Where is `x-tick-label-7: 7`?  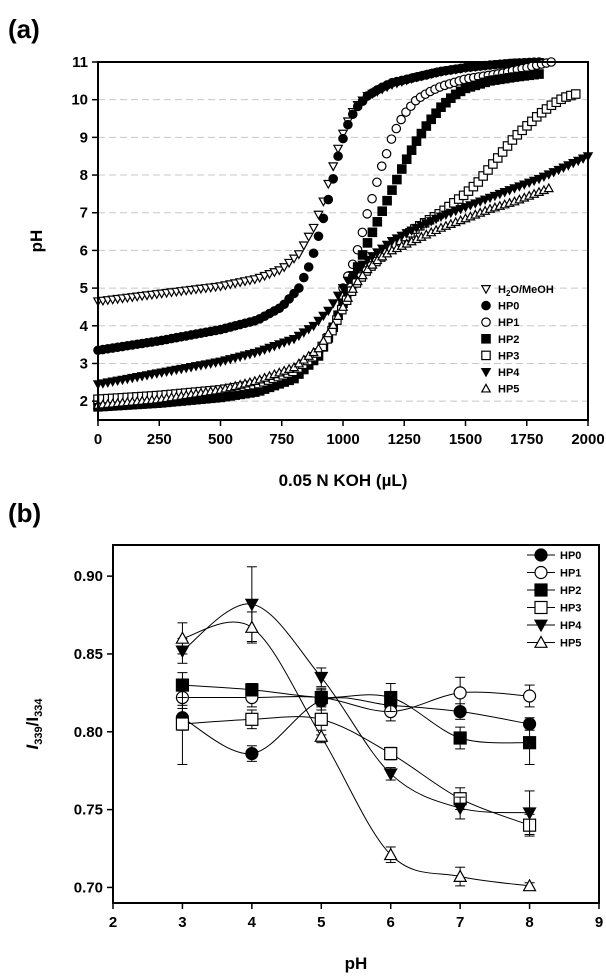
x-tick-label-7: 7 is located at coordinates (460, 922).